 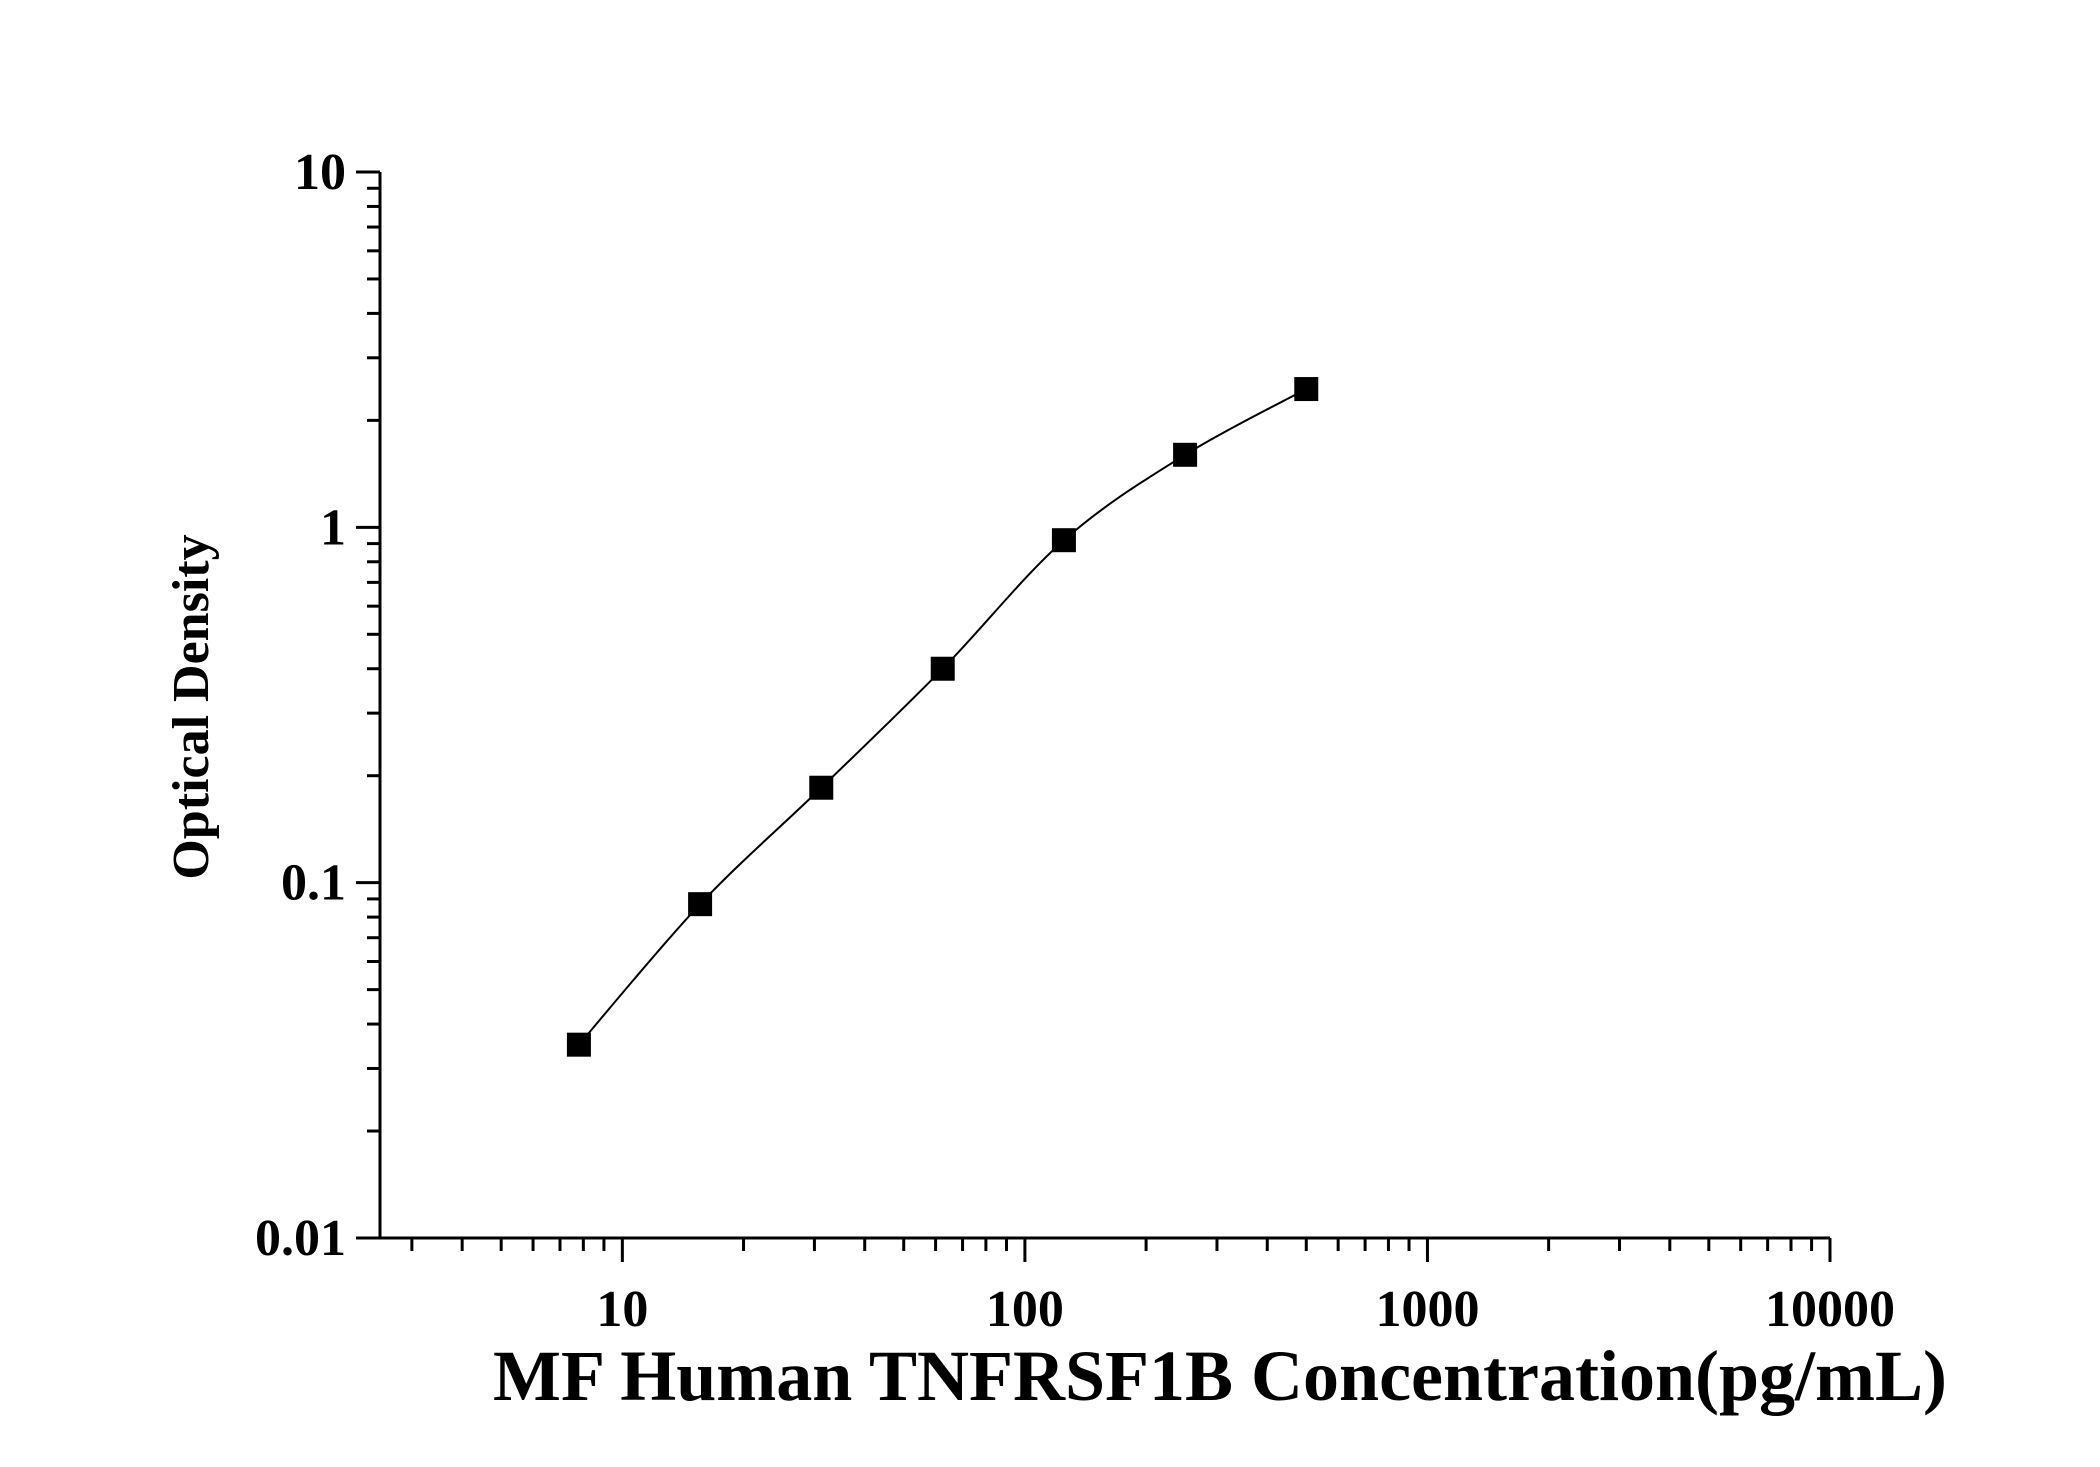 What do you see at coordinates (333, 527) in the screenshot?
I see `y-tick-label: 1` at bounding box center [333, 527].